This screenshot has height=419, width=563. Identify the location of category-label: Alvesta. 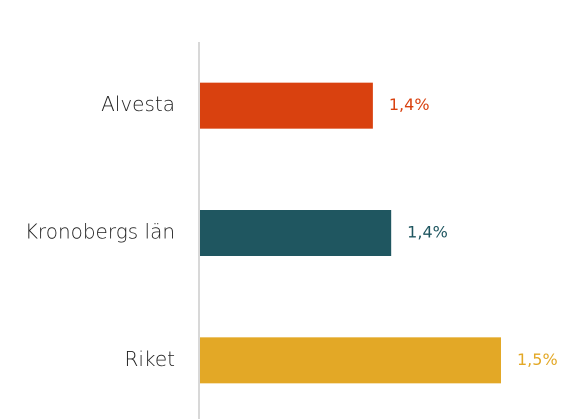
(138, 104).